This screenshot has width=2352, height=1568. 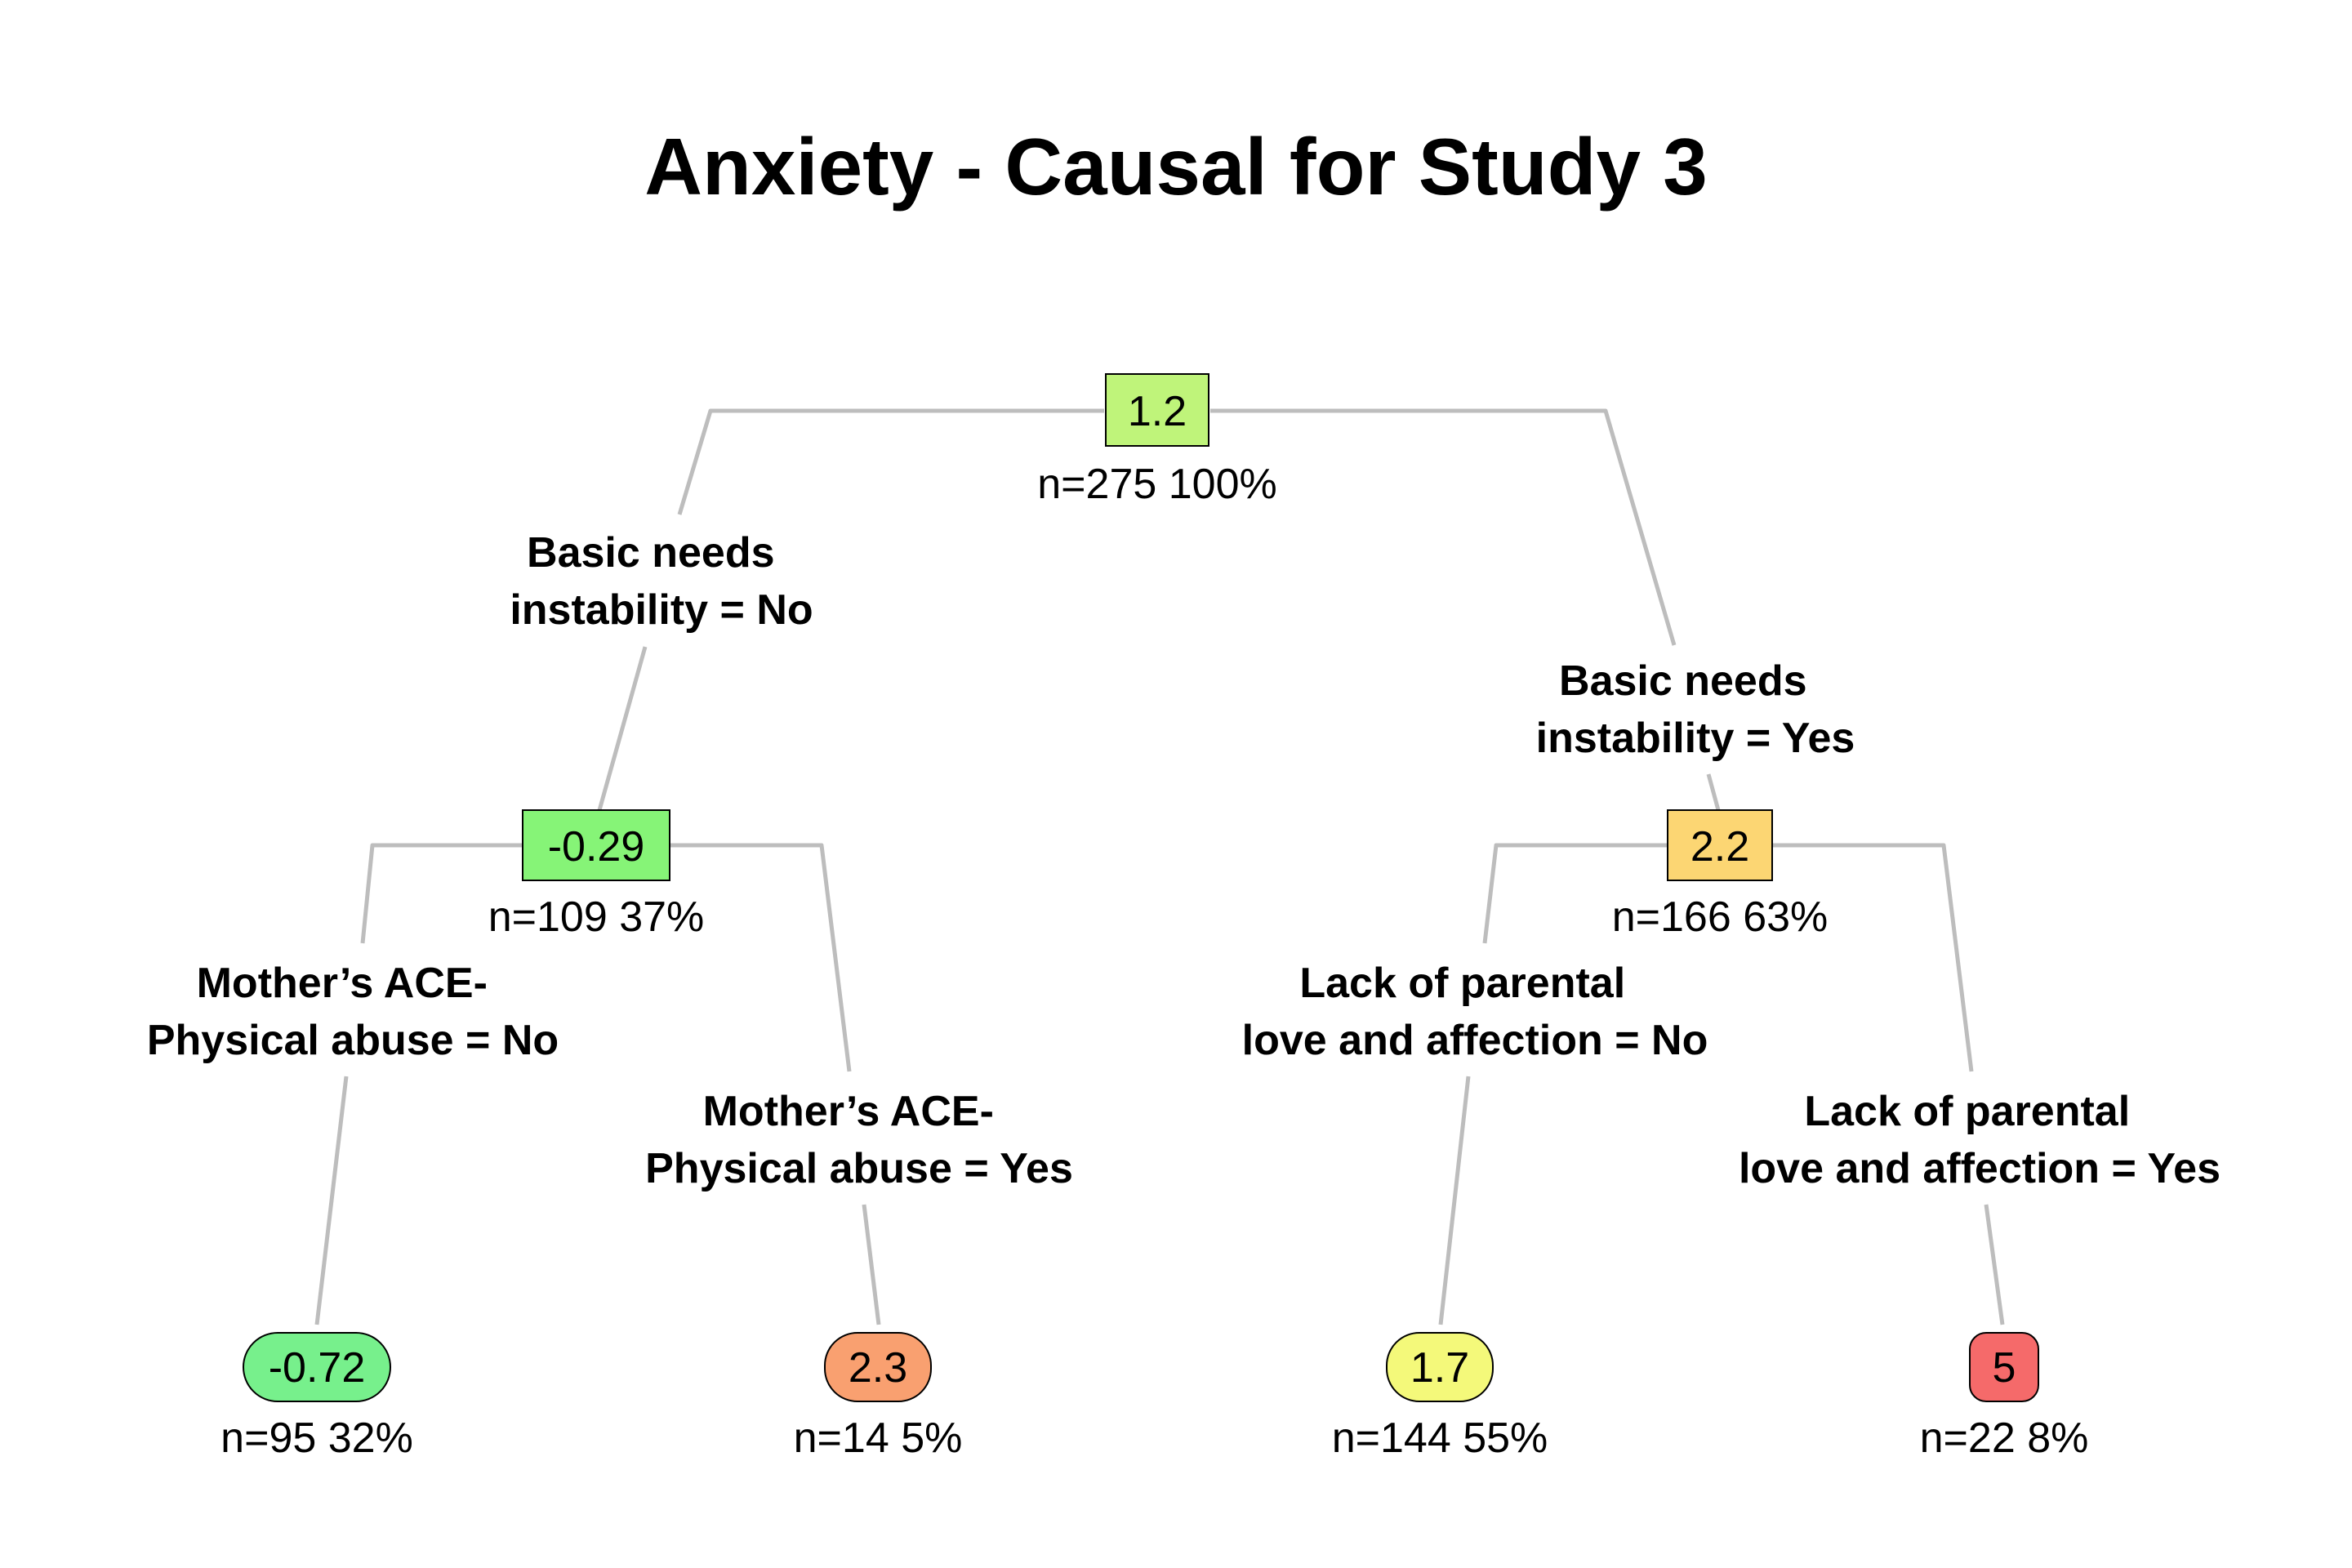 I want to click on tree-leaf-rl: 1.7 n=144 55%, so click(x=1440, y=1397).